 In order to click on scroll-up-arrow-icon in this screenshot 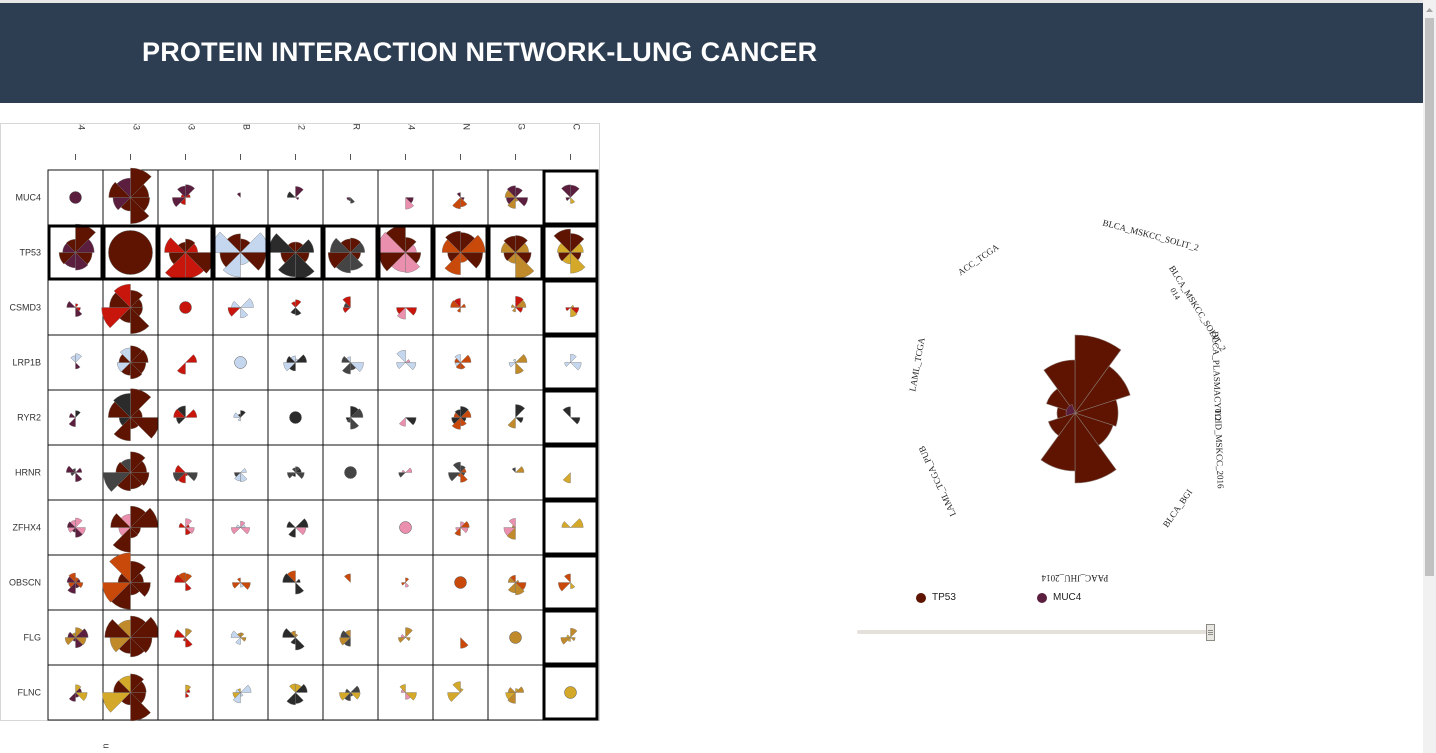, I will do `click(1429, 9)`.